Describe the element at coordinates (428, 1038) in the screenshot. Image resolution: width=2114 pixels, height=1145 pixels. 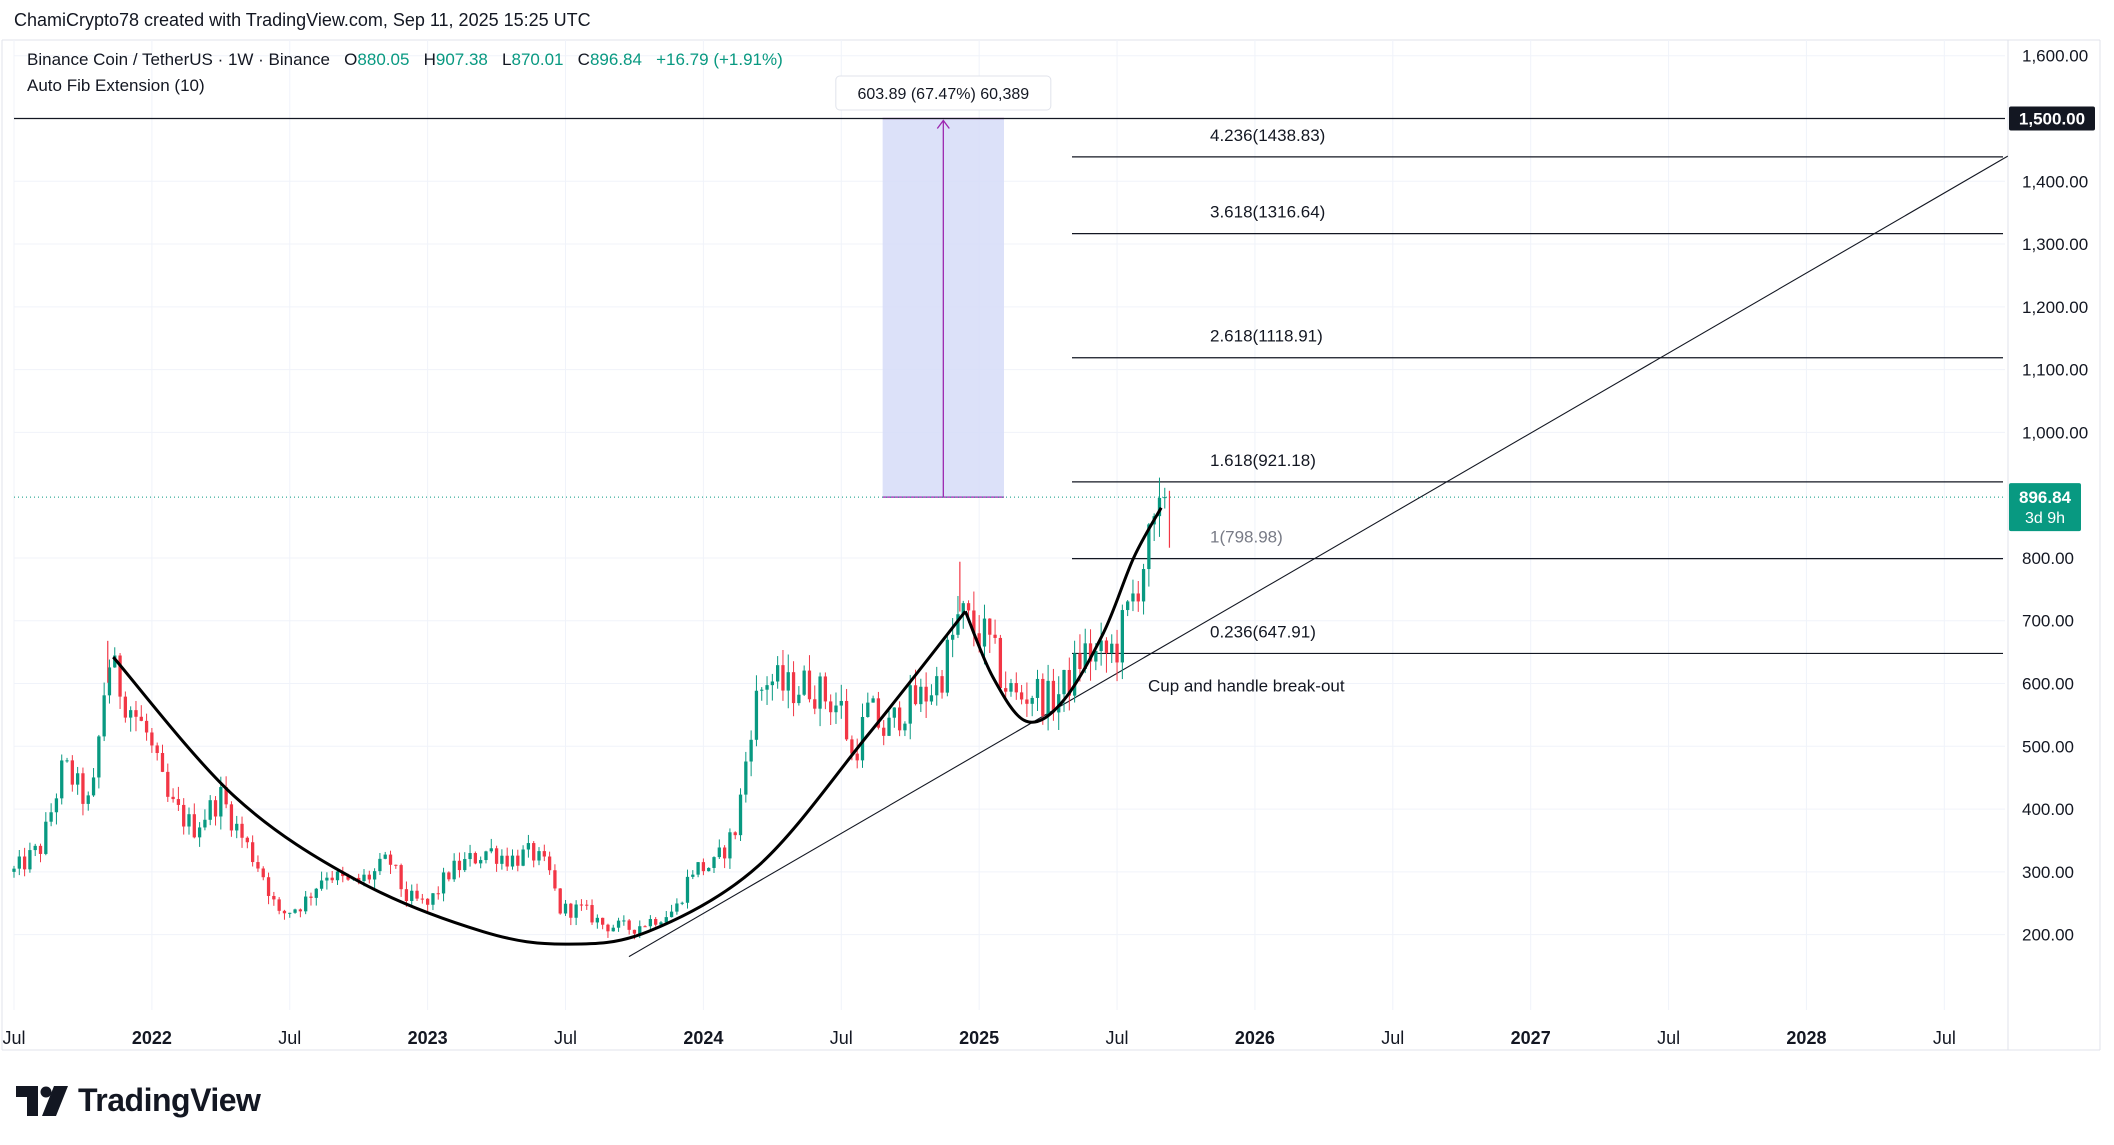
I see `x-tick-label: 2023` at that location.